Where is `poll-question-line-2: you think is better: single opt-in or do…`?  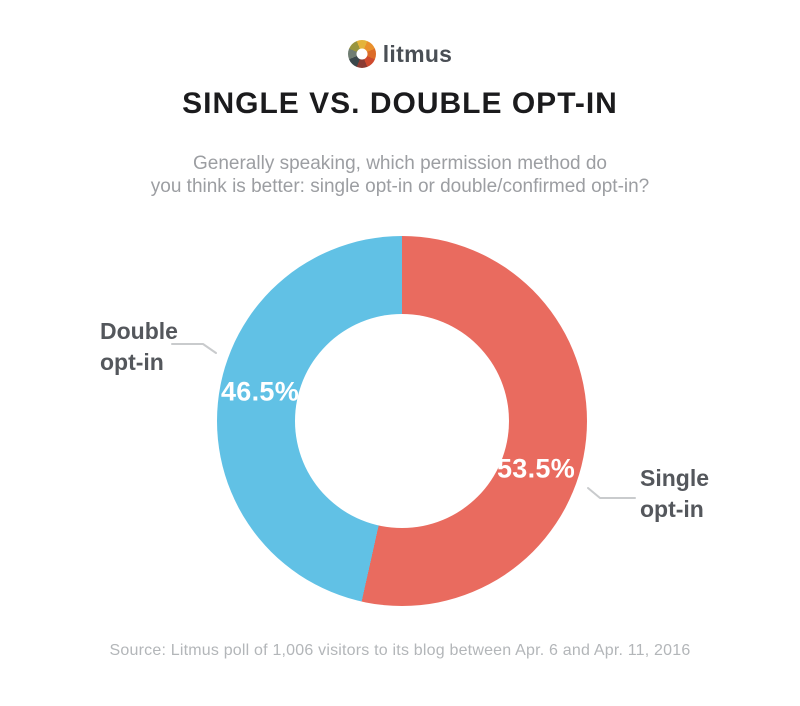
poll-question-line-2: you think is better: single opt-in or do… is located at coordinates (400, 186).